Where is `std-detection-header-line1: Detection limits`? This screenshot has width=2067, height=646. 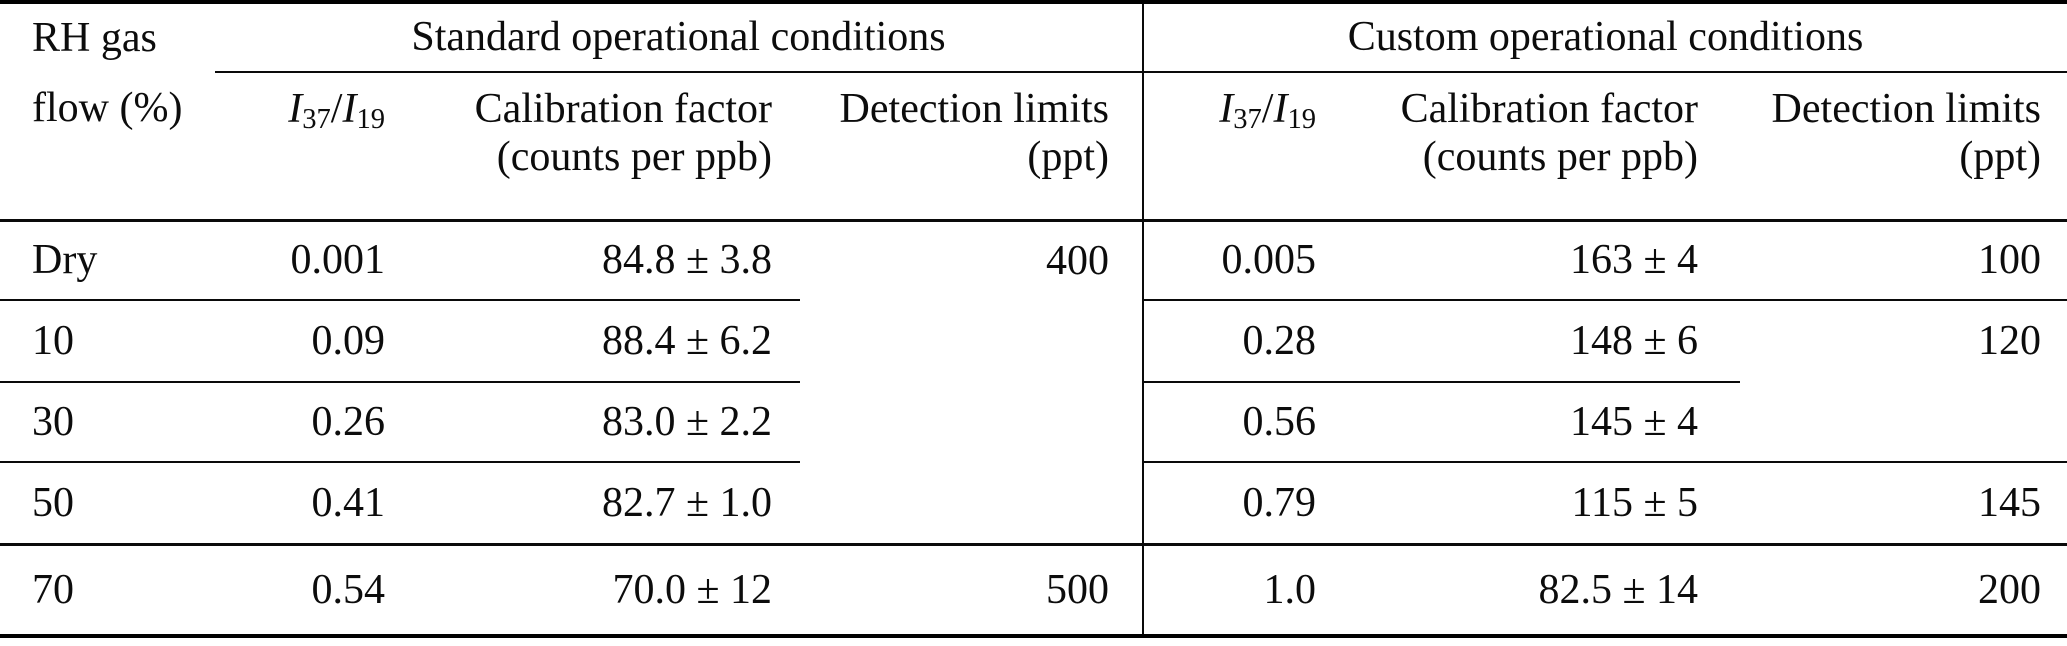 std-detection-header-line1: Detection limits is located at coordinates (974, 109).